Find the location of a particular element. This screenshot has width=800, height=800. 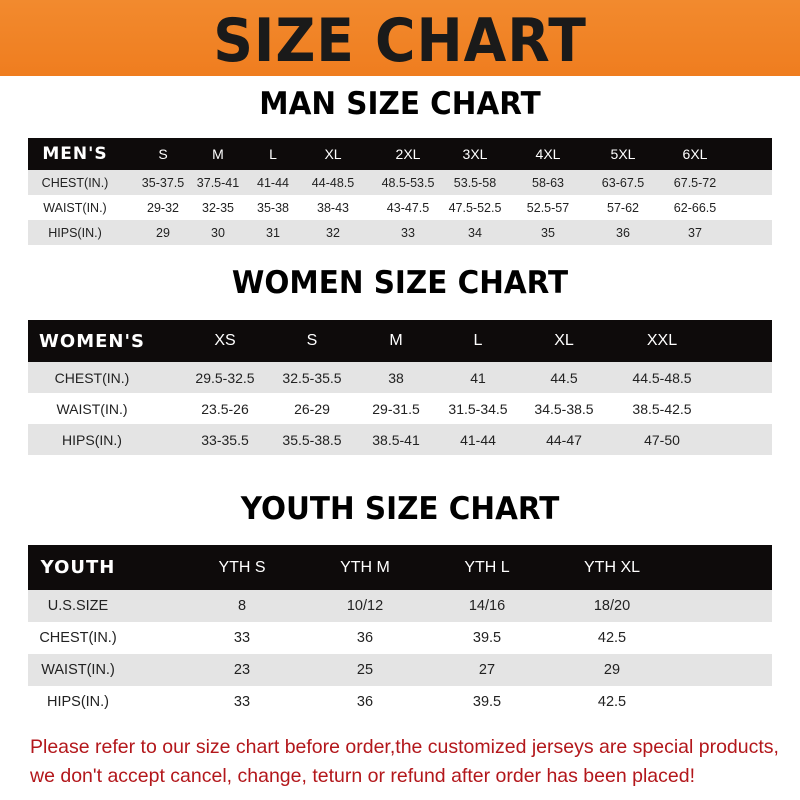

table-cell: 8 is located at coordinates (242, 606).